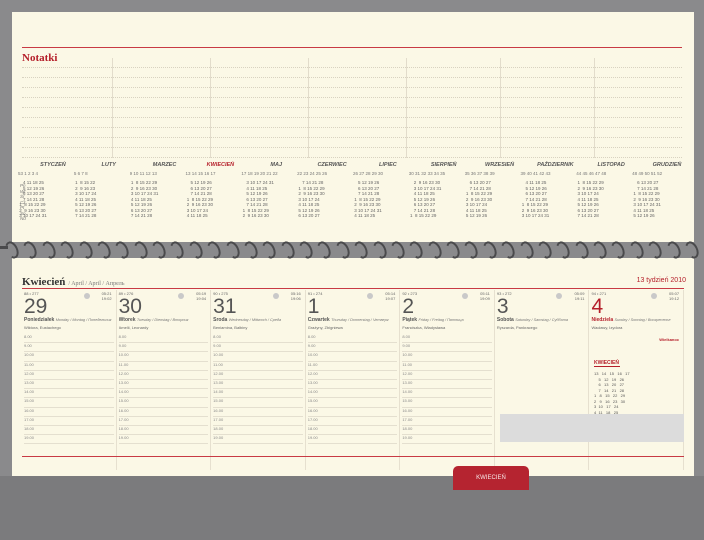  I want to click on year-month-weeks: 53 1 2 3 4, so click(28, 173).